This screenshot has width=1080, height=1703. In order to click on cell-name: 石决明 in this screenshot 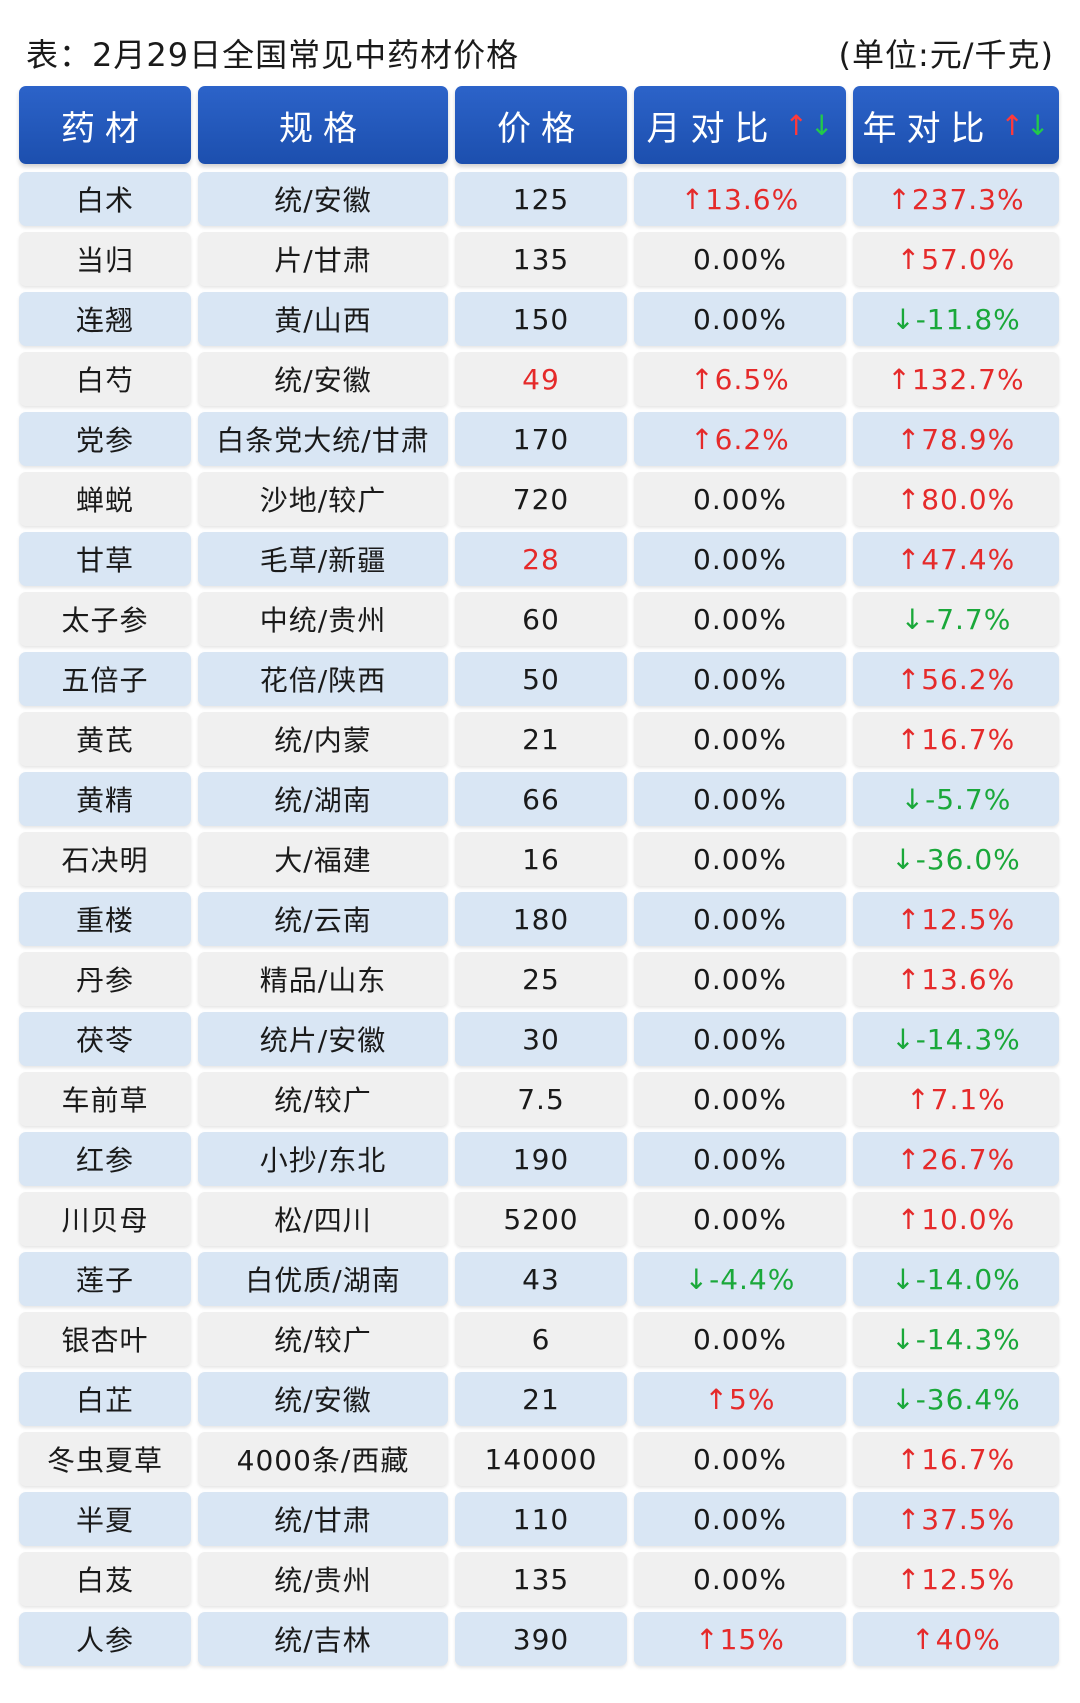, I will do `click(105, 859)`.